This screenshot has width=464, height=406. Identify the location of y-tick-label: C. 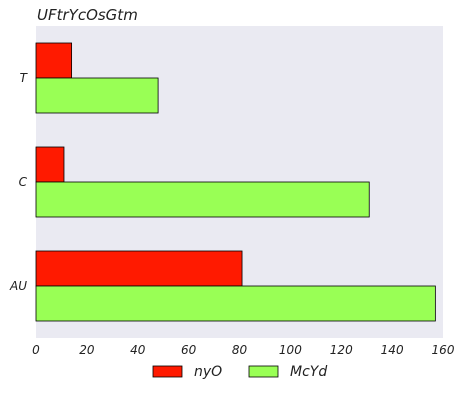
(23, 182).